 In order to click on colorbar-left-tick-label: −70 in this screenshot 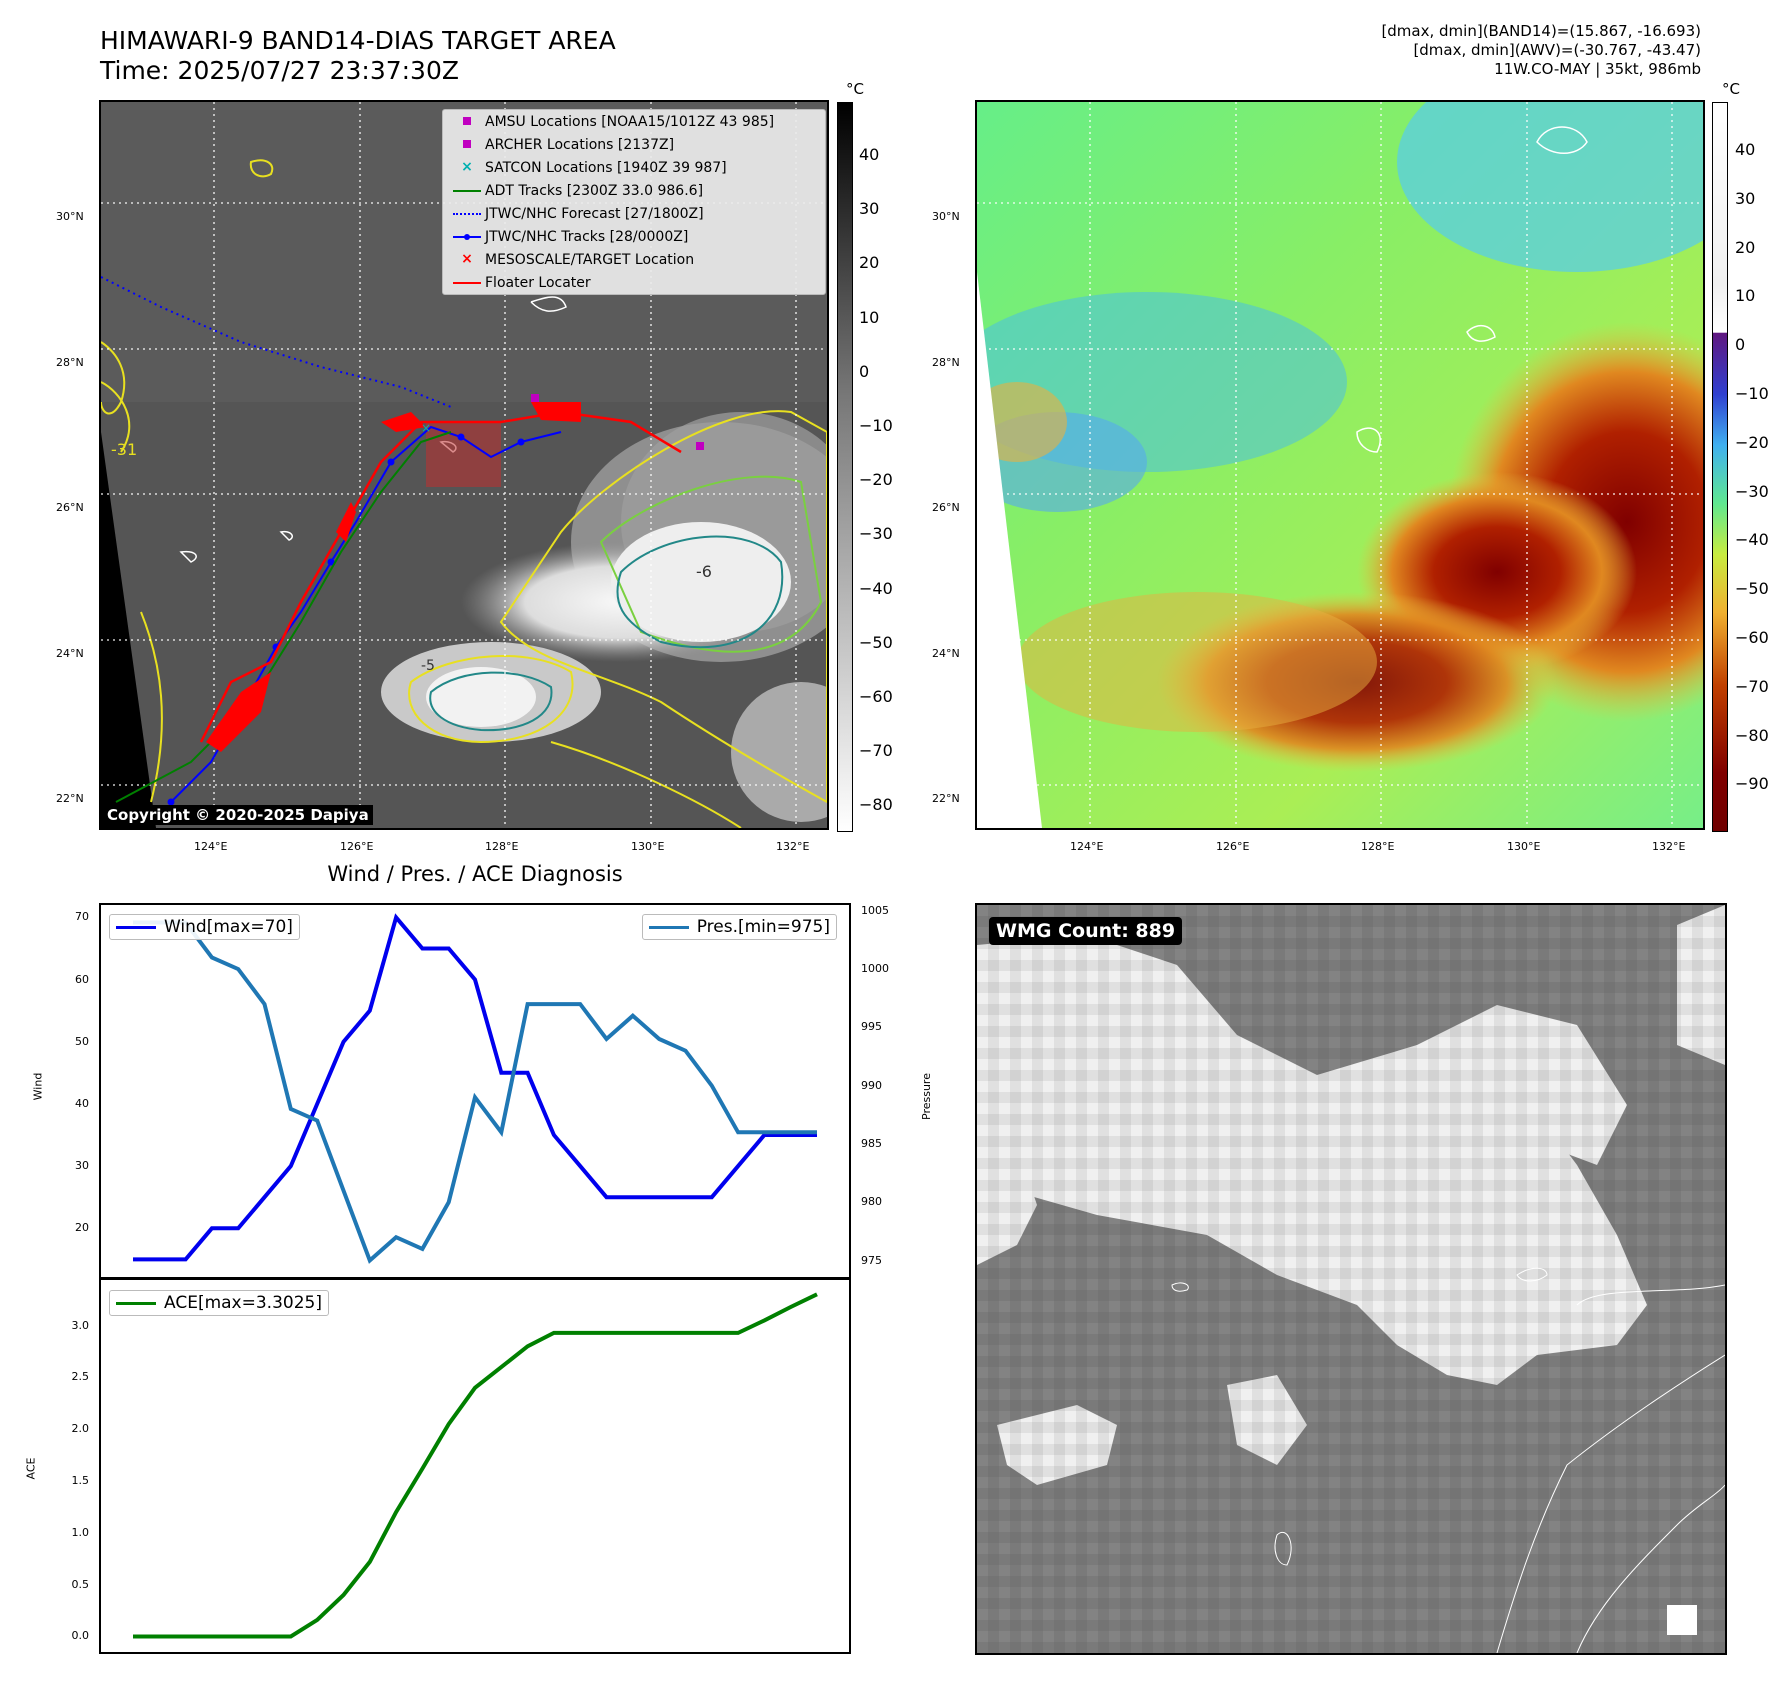, I will do `click(876, 751)`.